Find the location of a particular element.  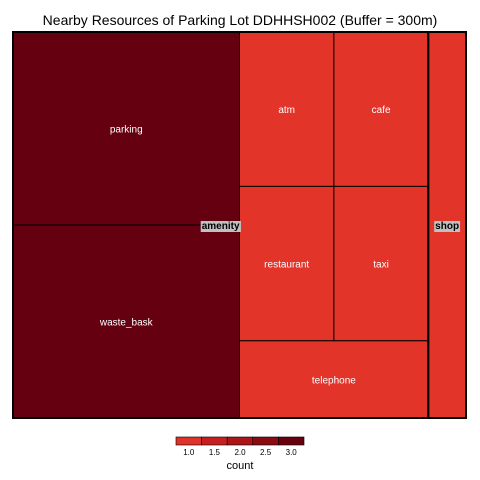

legend-title: count is located at coordinates (240, 466).